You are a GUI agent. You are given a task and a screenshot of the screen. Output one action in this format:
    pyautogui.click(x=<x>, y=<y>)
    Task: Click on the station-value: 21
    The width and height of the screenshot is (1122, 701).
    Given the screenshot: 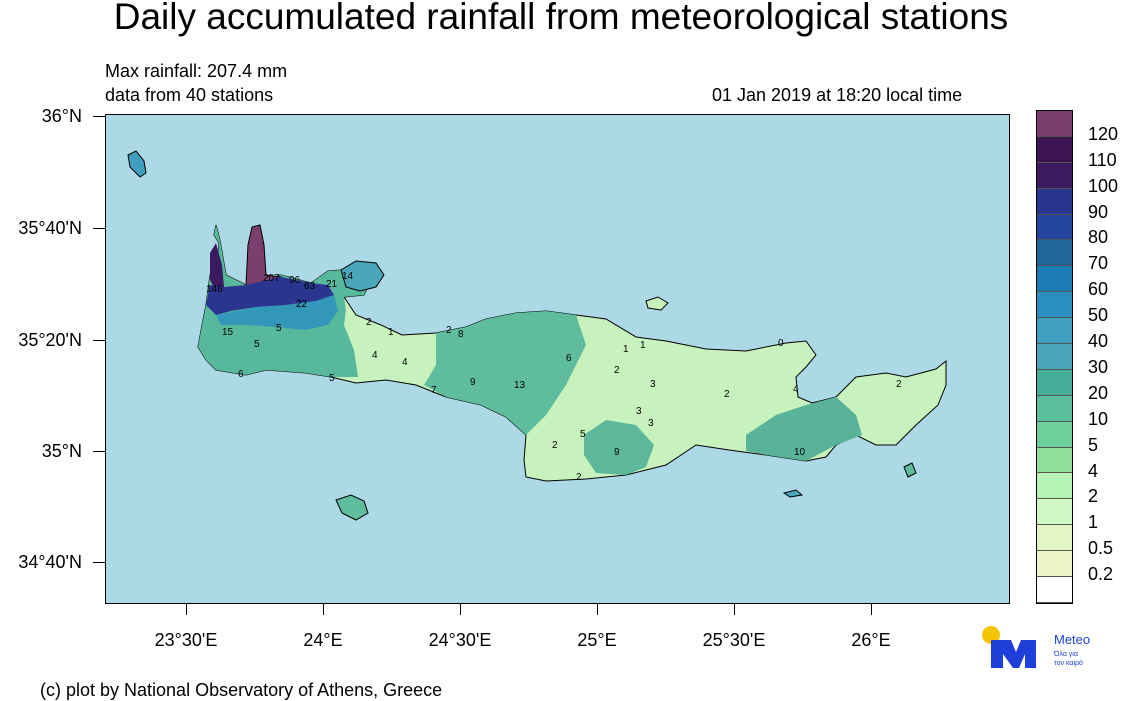 What is the action you would take?
    pyautogui.click(x=332, y=284)
    